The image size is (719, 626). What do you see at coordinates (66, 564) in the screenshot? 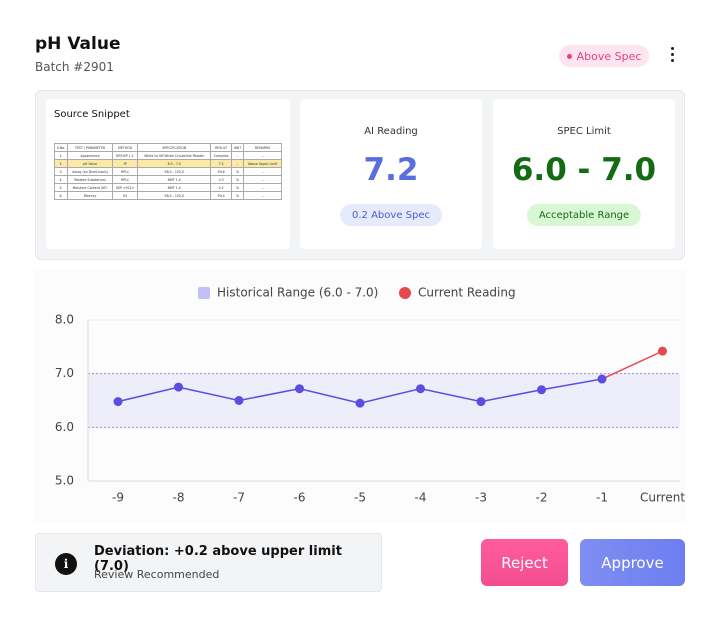
I see `info-icon: i` at bounding box center [66, 564].